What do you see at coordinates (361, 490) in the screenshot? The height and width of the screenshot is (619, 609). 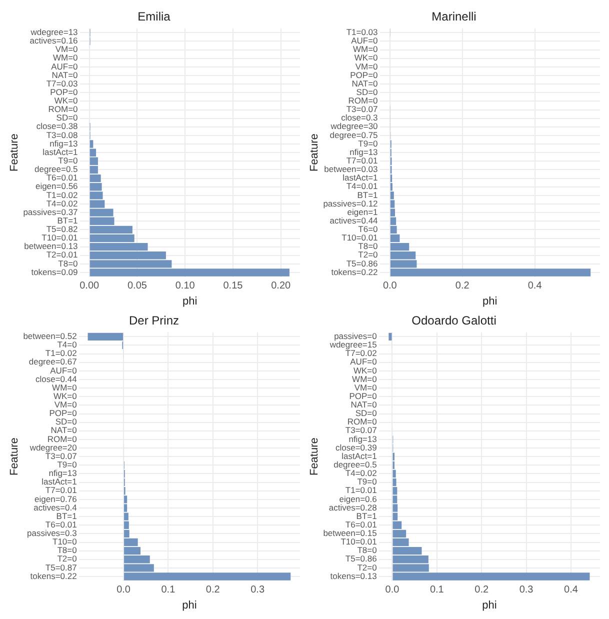 I see `y-tick-label: T1=0.01` at bounding box center [361, 490].